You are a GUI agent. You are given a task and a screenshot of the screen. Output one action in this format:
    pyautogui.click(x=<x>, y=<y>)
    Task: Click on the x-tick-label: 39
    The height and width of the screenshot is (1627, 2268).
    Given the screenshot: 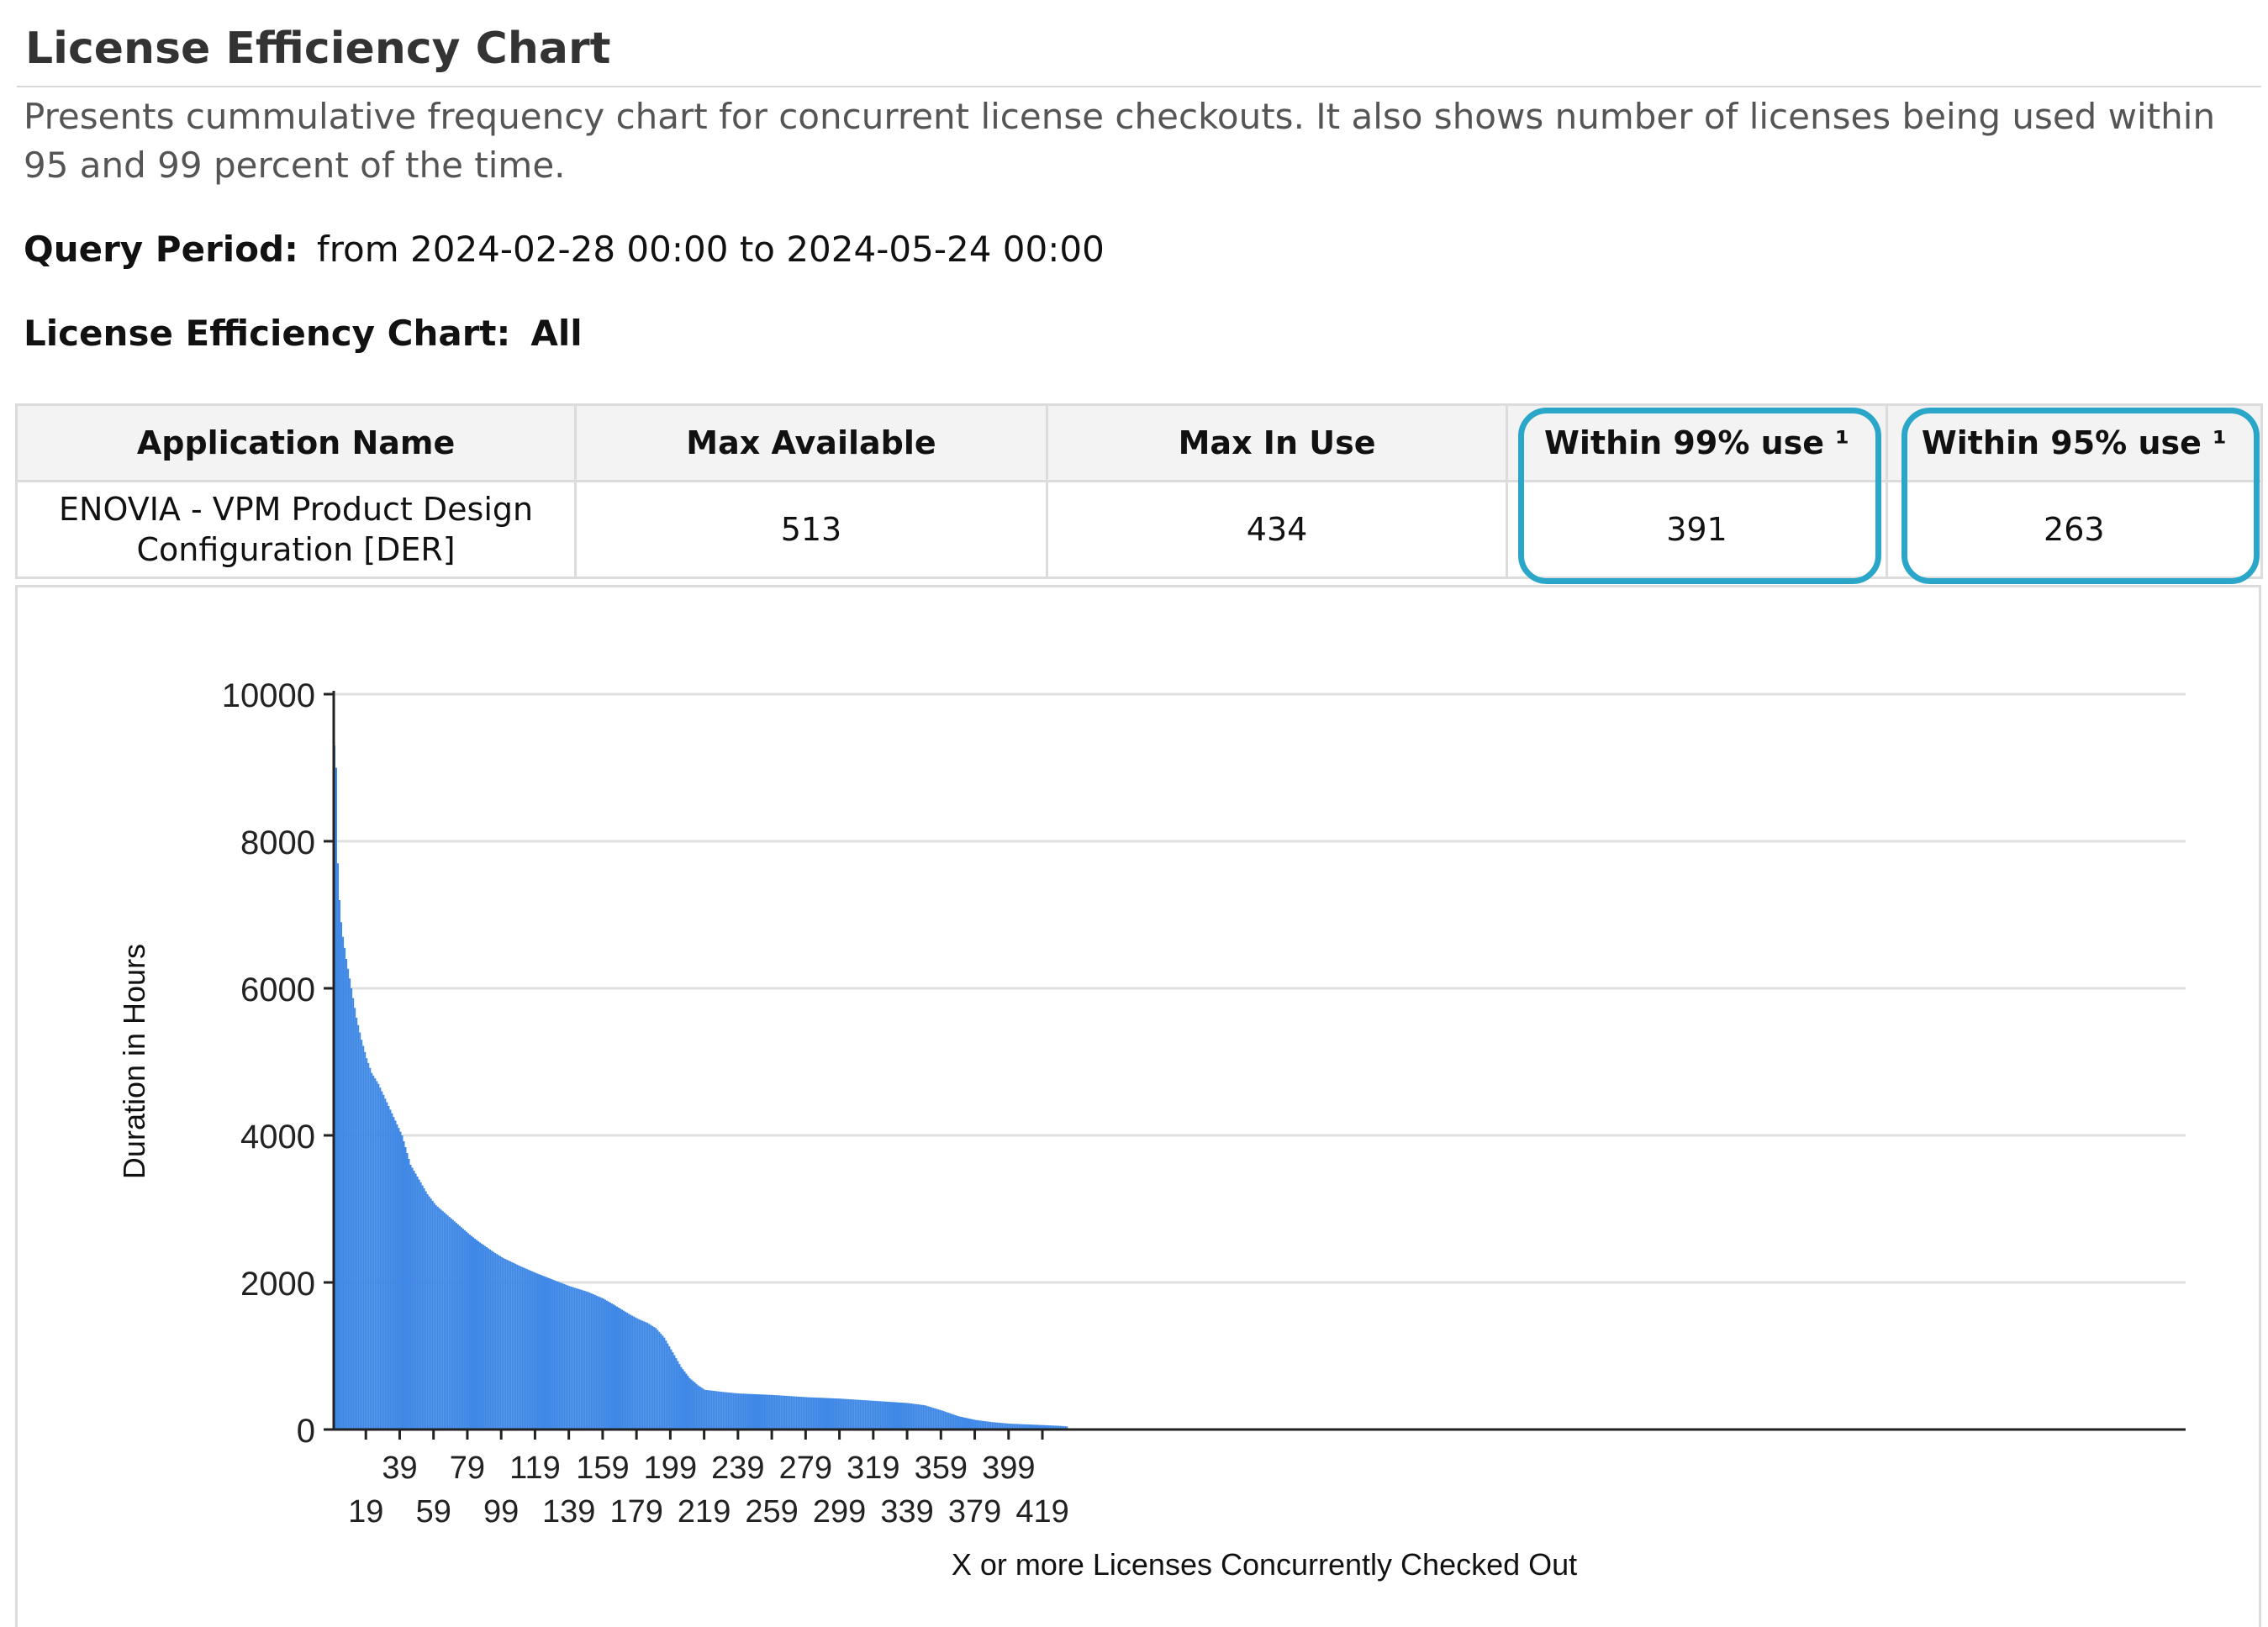 What is the action you would take?
    pyautogui.click(x=400, y=1469)
    